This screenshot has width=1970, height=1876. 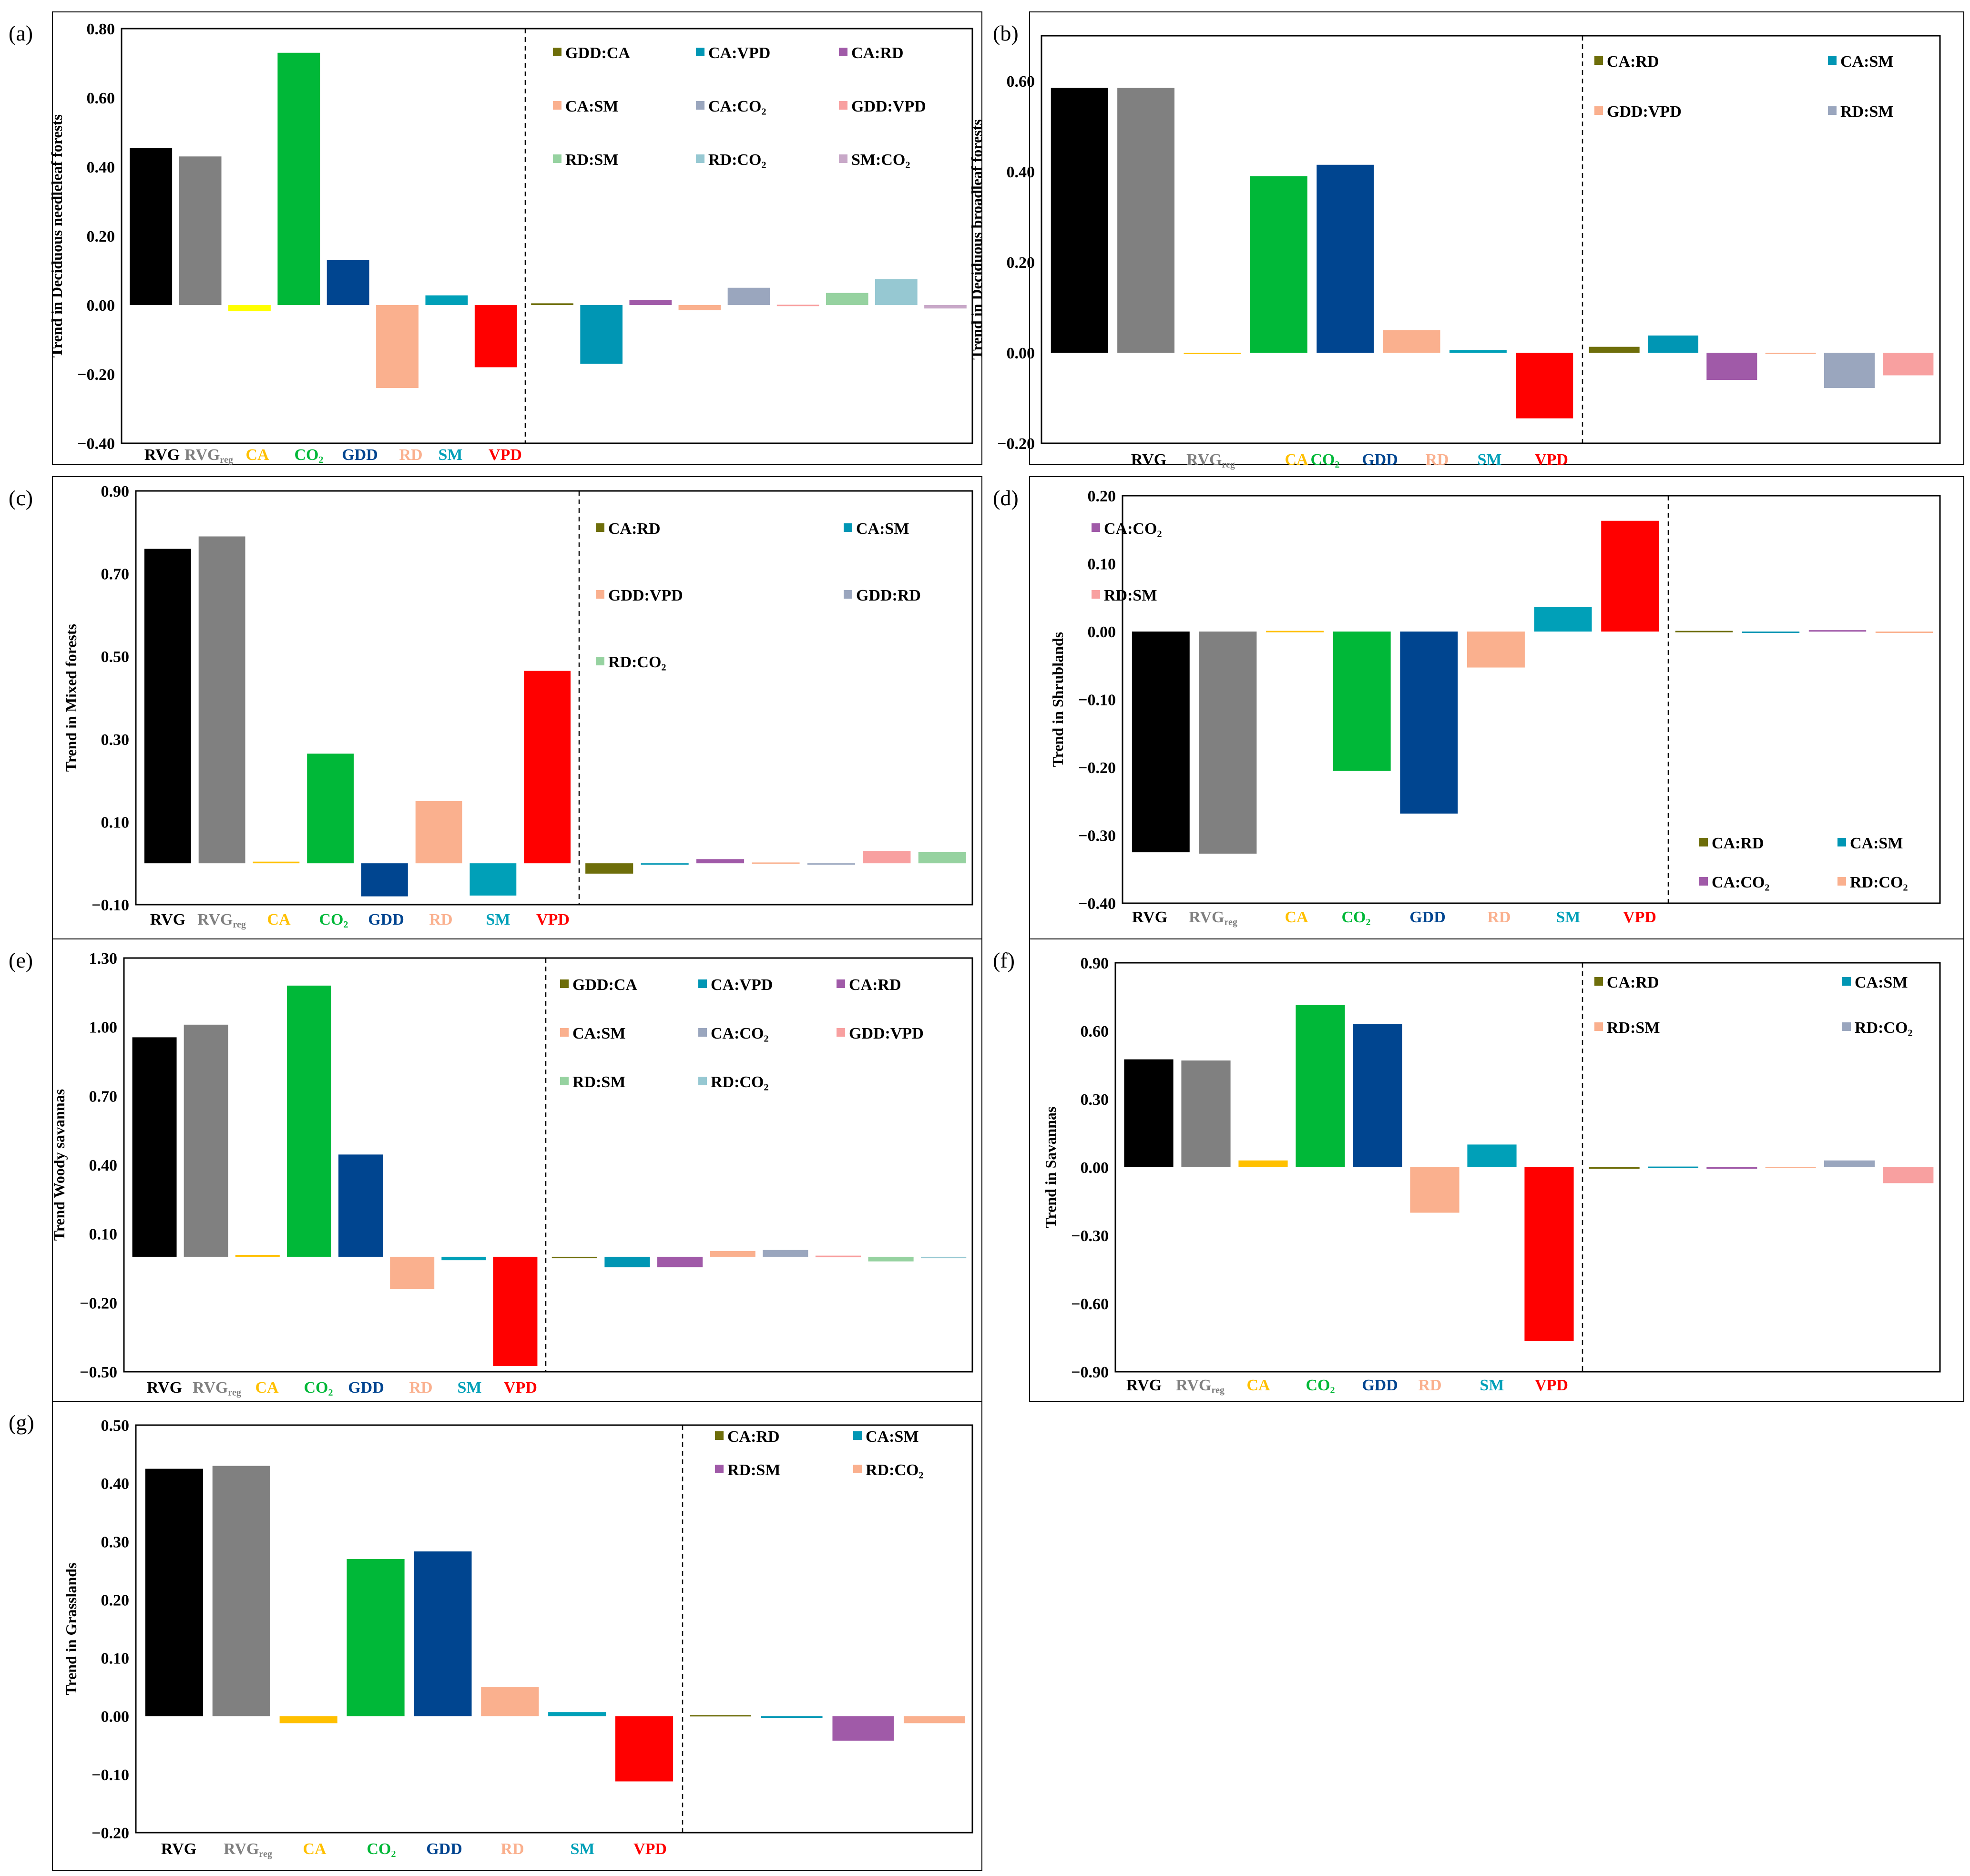 I want to click on y-tick-label: 0.40, so click(x=115, y=1484).